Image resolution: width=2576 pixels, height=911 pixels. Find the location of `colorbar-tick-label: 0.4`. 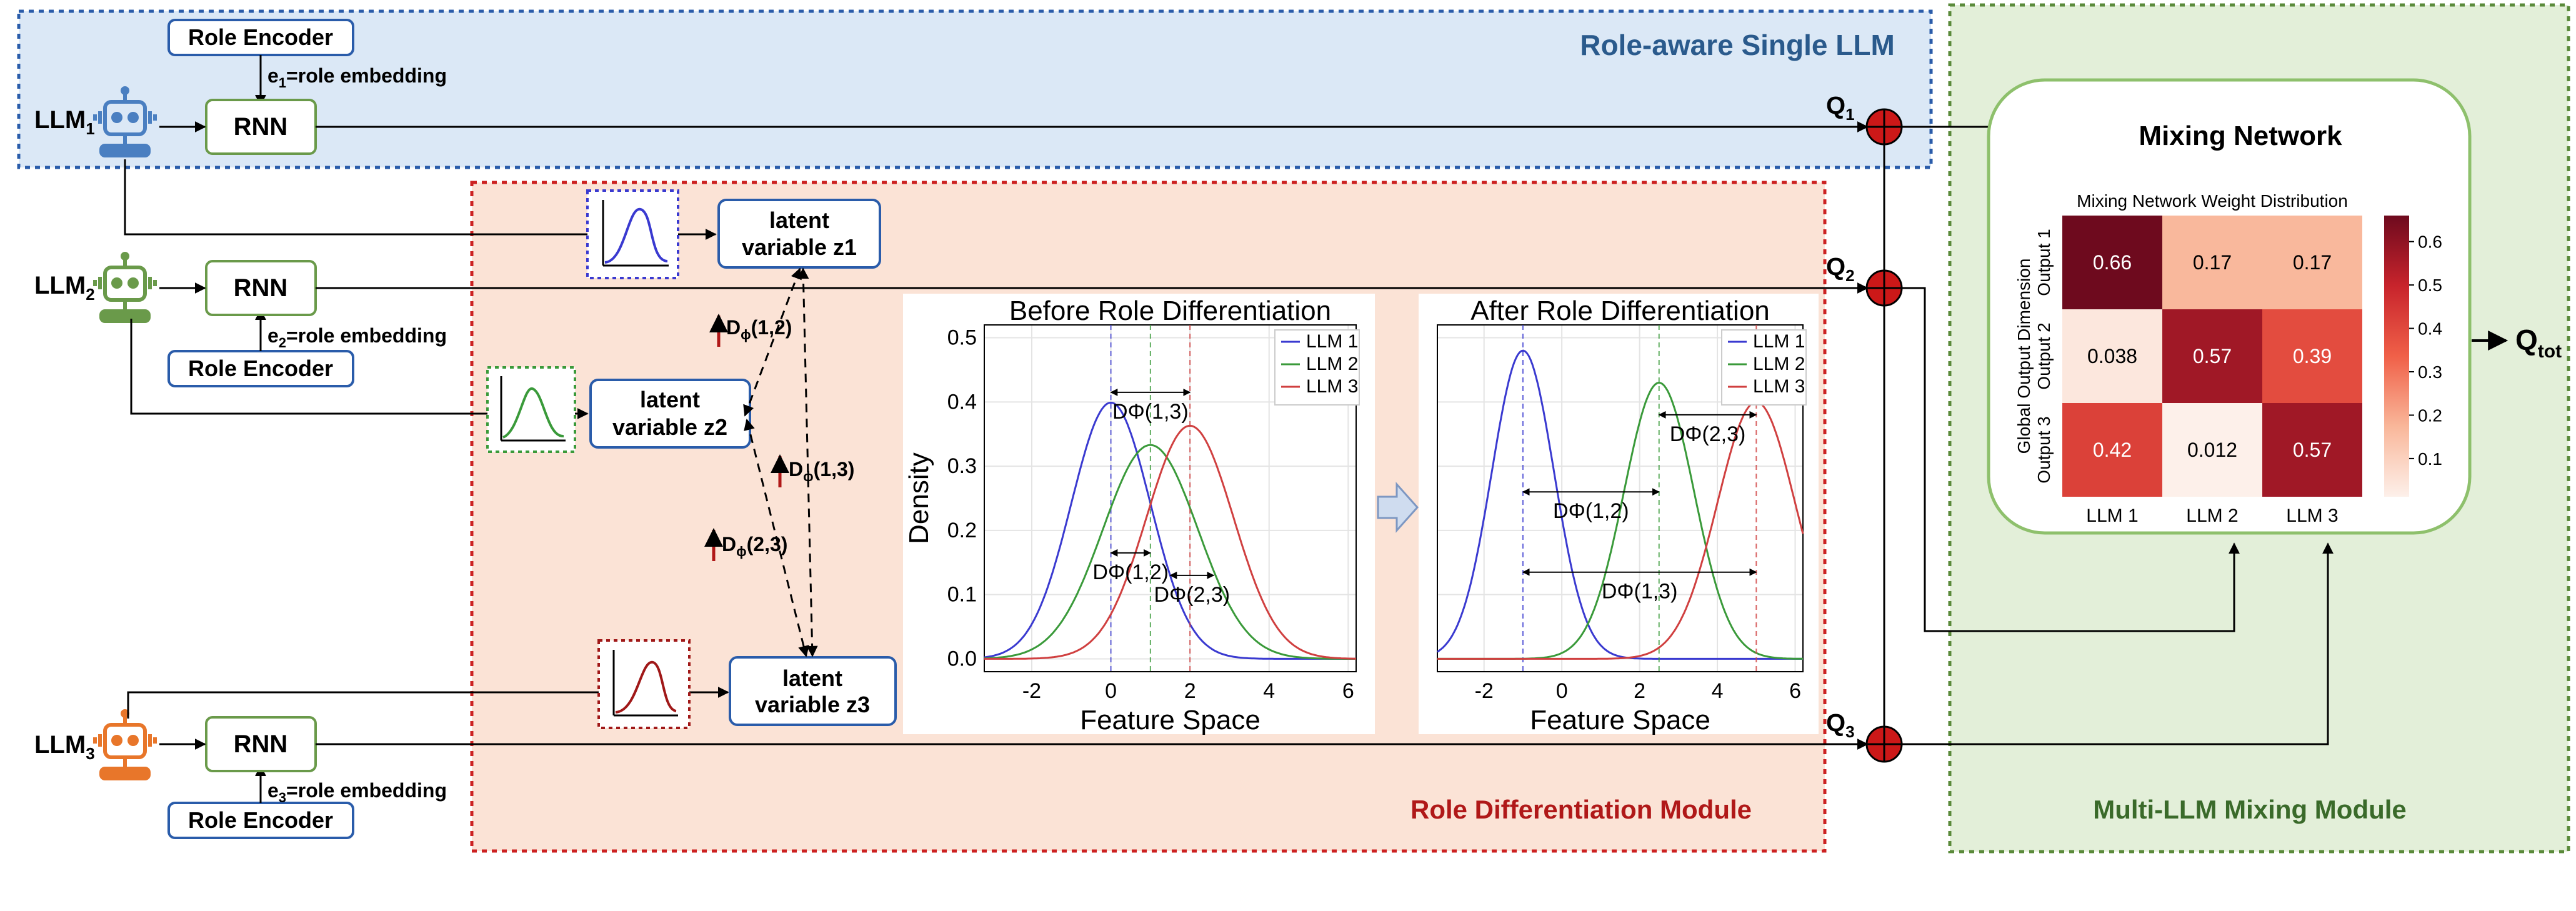

colorbar-tick-label: 0.4 is located at coordinates (2430, 329).